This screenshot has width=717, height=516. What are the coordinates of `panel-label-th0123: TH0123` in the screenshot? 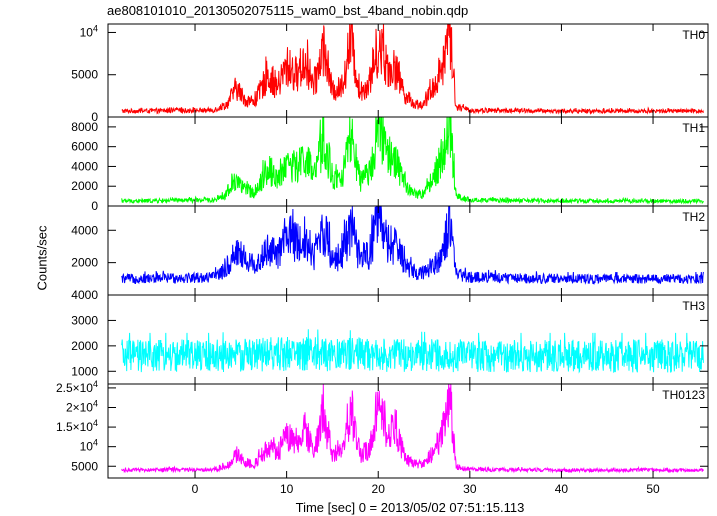 It's located at (683, 395).